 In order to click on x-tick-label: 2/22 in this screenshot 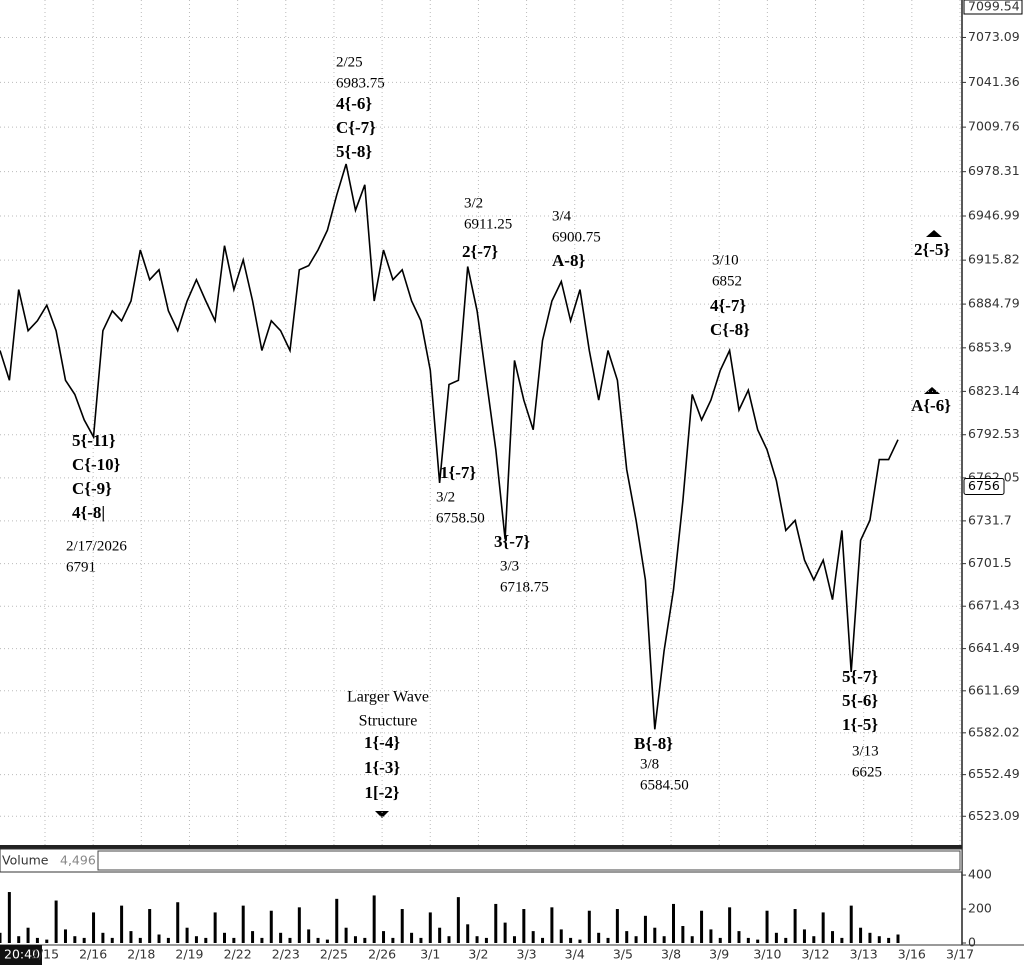, I will do `click(238, 954)`.